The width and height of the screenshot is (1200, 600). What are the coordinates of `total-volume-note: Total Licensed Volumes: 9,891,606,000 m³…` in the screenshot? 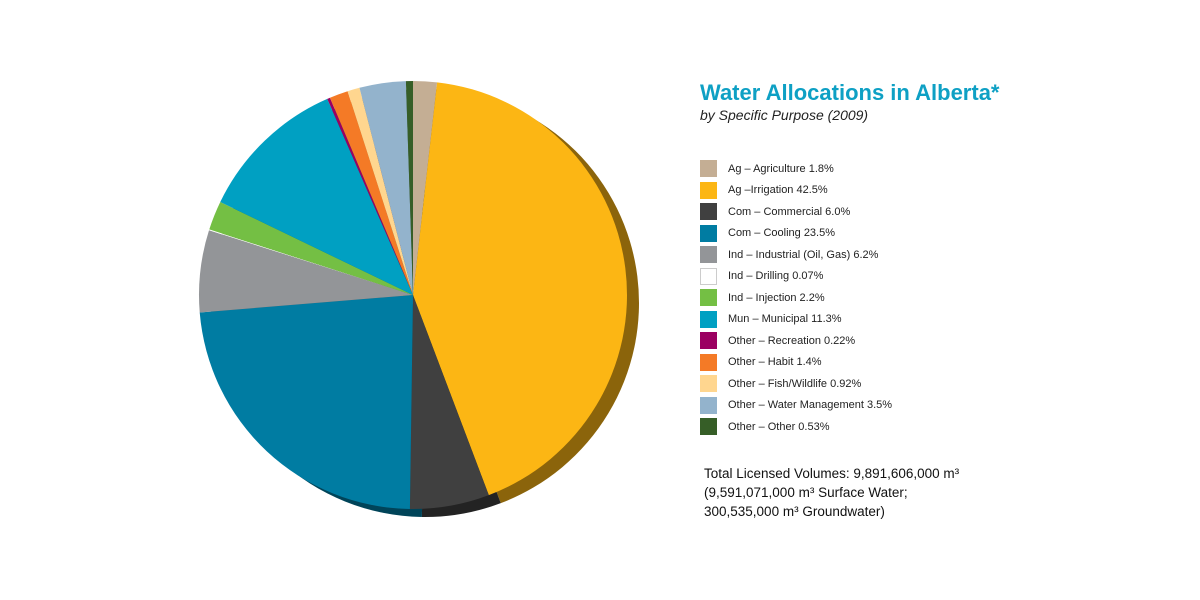 It's located at (831, 492).